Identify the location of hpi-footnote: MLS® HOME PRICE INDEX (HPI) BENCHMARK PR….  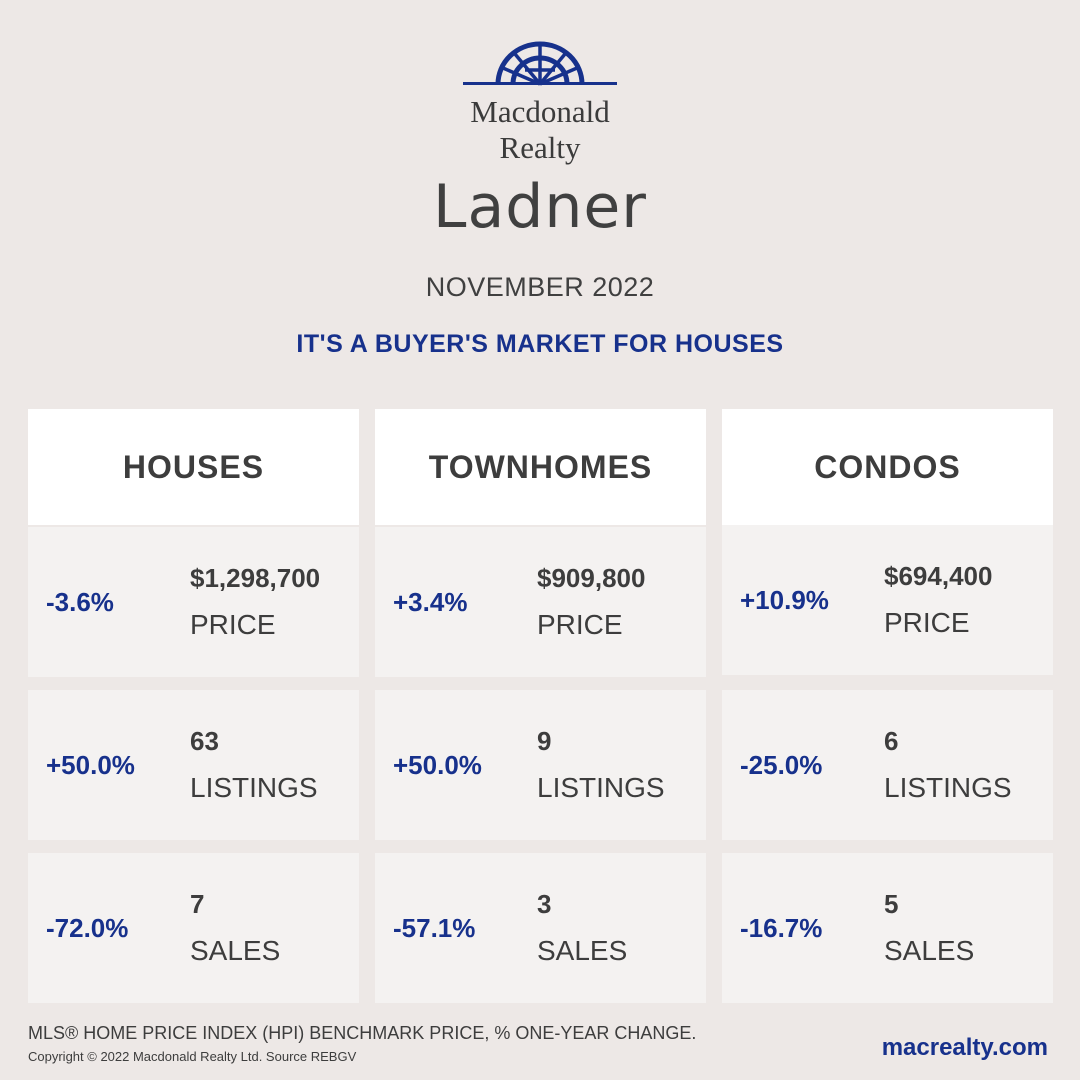
(362, 1033).